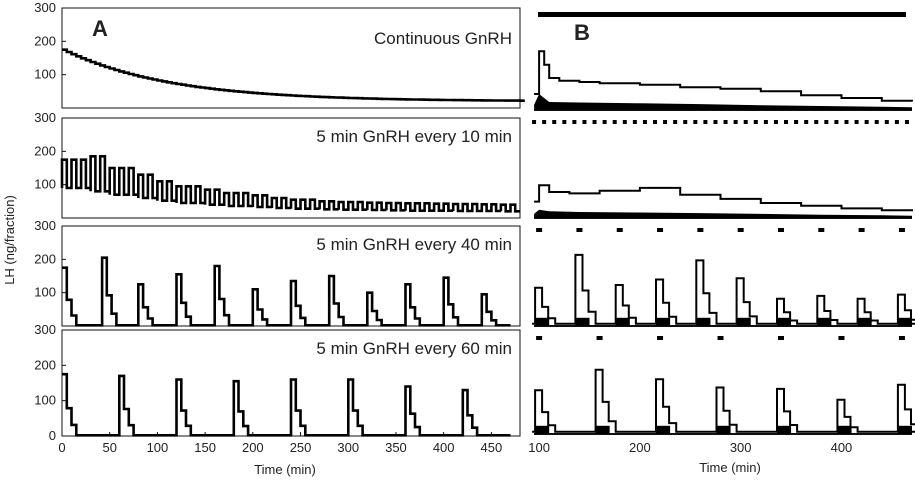 Image resolution: width=915 pixels, height=480 pixels. Describe the element at coordinates (253, 447) in the screenshot. I see `x-tick-label: 200` at that location.